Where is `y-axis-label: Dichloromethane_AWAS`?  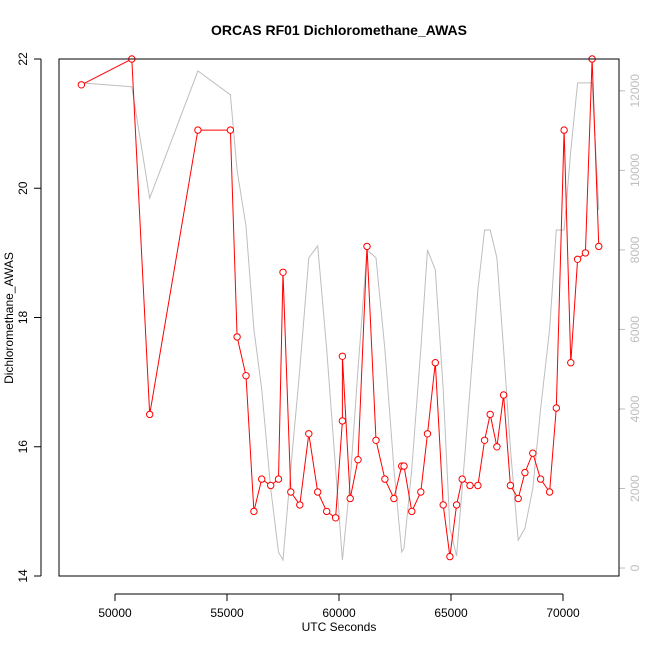
y-axis-label: Dichloromethane_AWAS is located at coordinates (9, 318).